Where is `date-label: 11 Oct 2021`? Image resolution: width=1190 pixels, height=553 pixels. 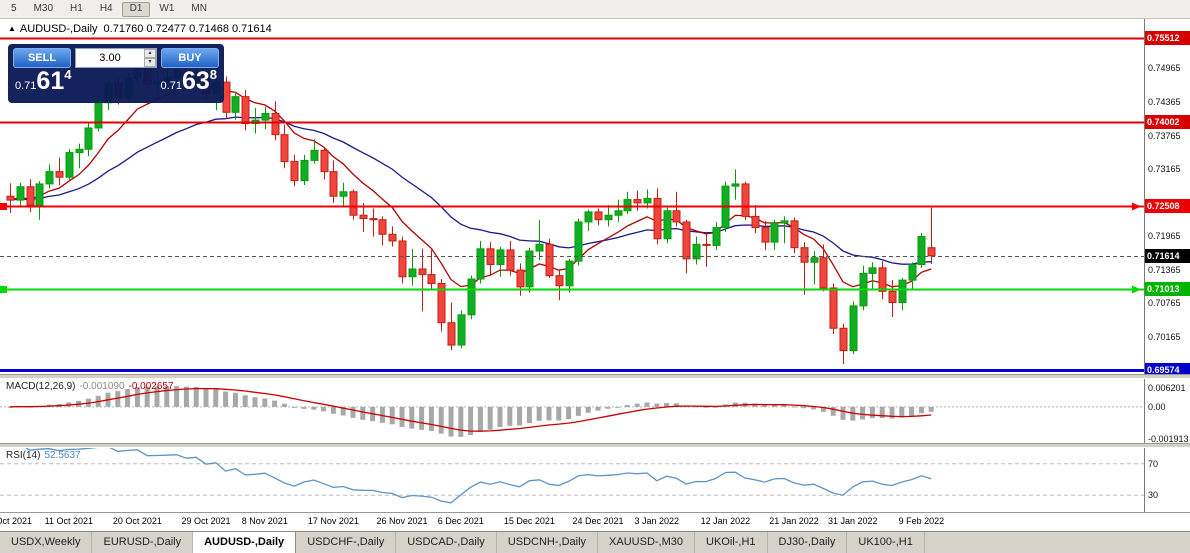
date-label: 11 Oct 2021 is located at coordinates (68, 521).